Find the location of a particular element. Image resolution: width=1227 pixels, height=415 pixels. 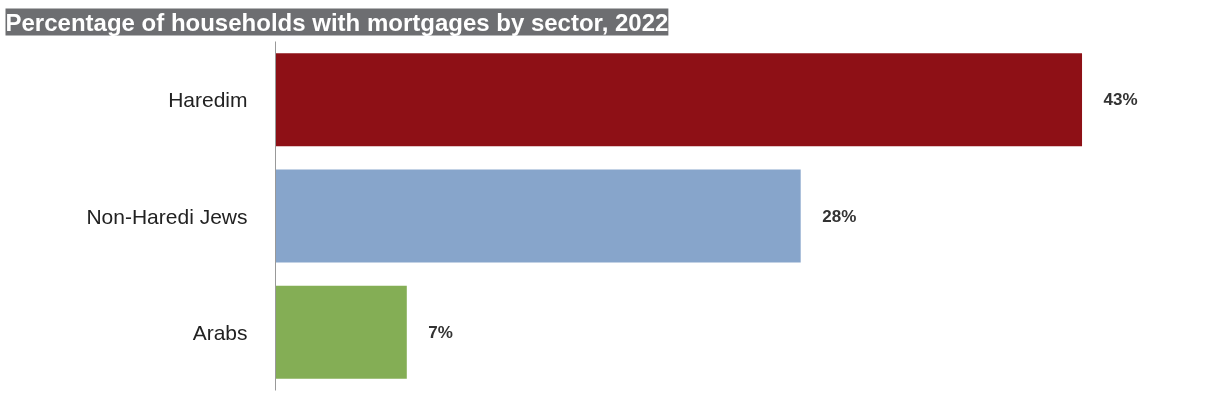

y-tick-label: Non-Haredi Jews is located at coordinates (167, 216).